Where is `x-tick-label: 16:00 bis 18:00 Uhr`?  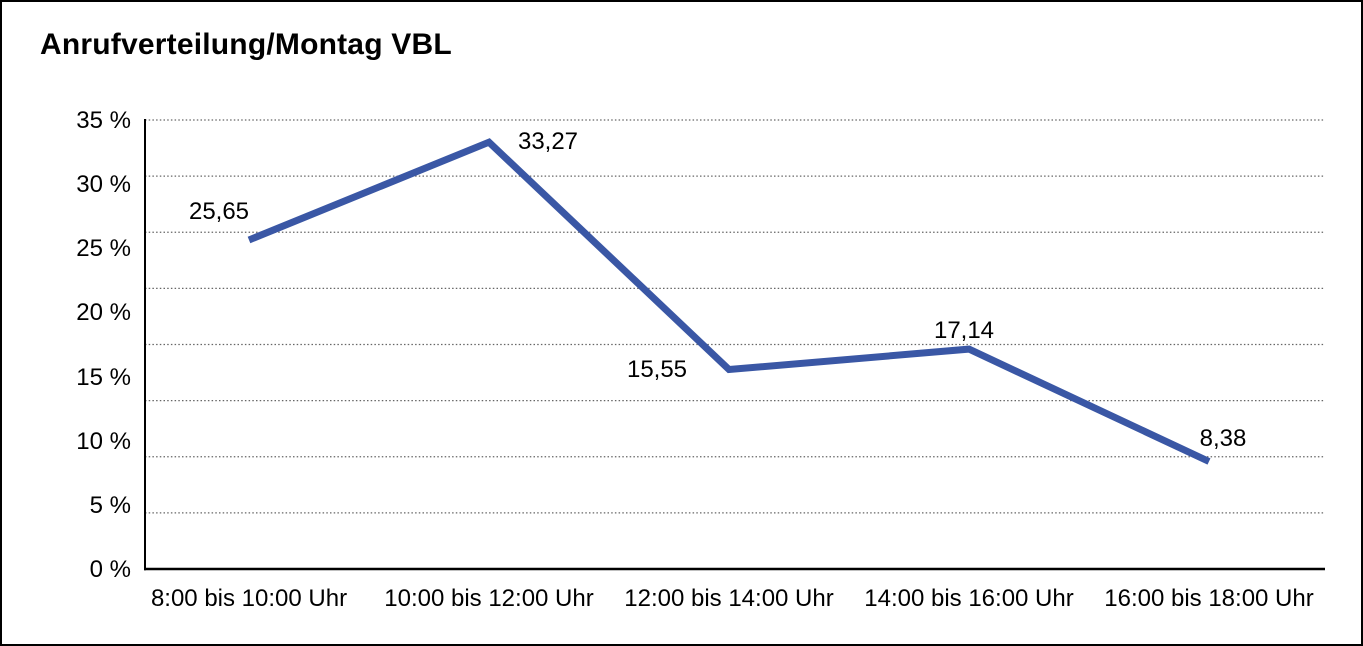 x-tick-label: 16:00 bis 18:00 Uhr is located at coordinates (1209, 598).